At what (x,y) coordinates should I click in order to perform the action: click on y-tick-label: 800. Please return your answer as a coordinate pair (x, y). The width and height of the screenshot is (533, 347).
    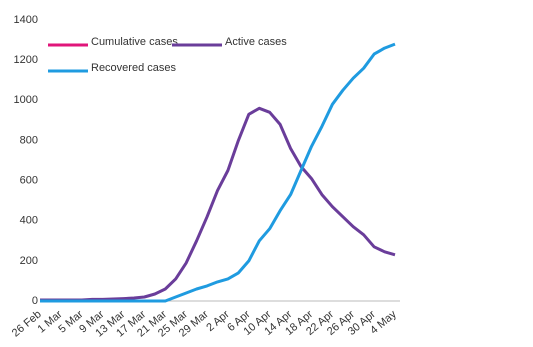
    Looking at the image, I should click on (29, 140).